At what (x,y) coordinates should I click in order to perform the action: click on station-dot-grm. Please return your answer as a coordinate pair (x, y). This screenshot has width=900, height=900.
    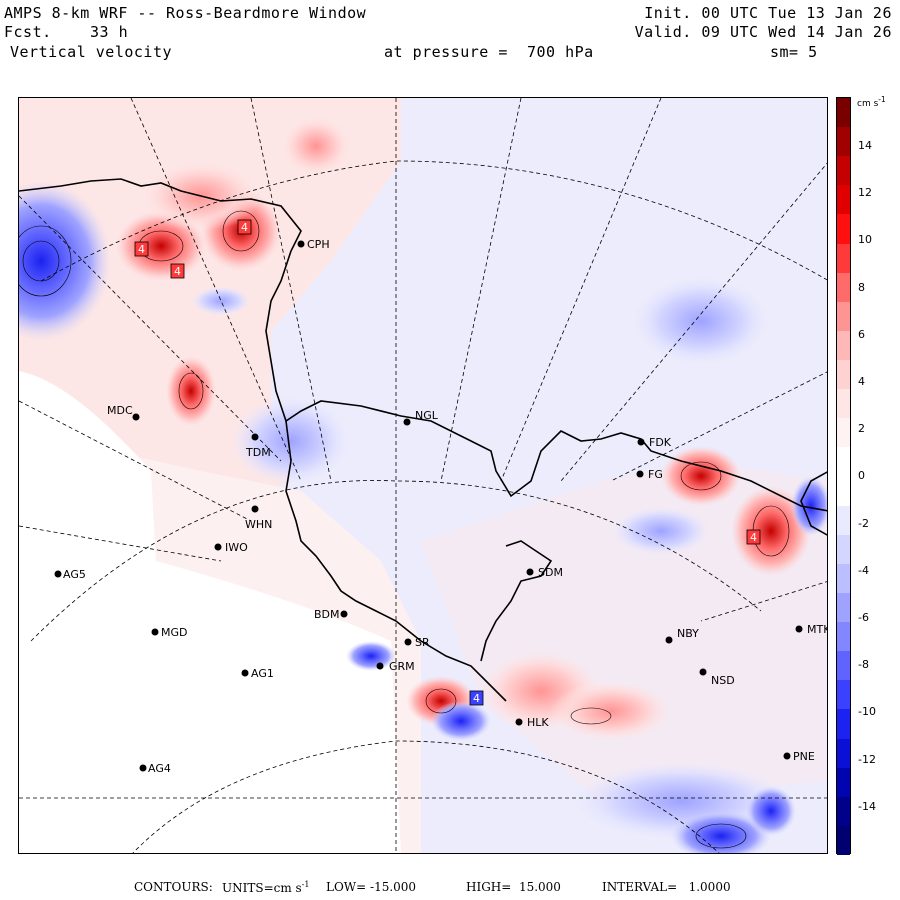
    Looking at the image, I should click on (380, 666).